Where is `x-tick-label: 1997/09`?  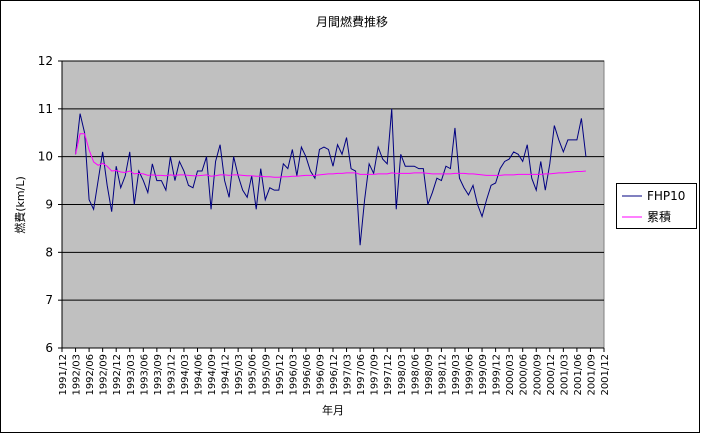 x-tick-label: 1997/09 is located at coordinates (375, 375).